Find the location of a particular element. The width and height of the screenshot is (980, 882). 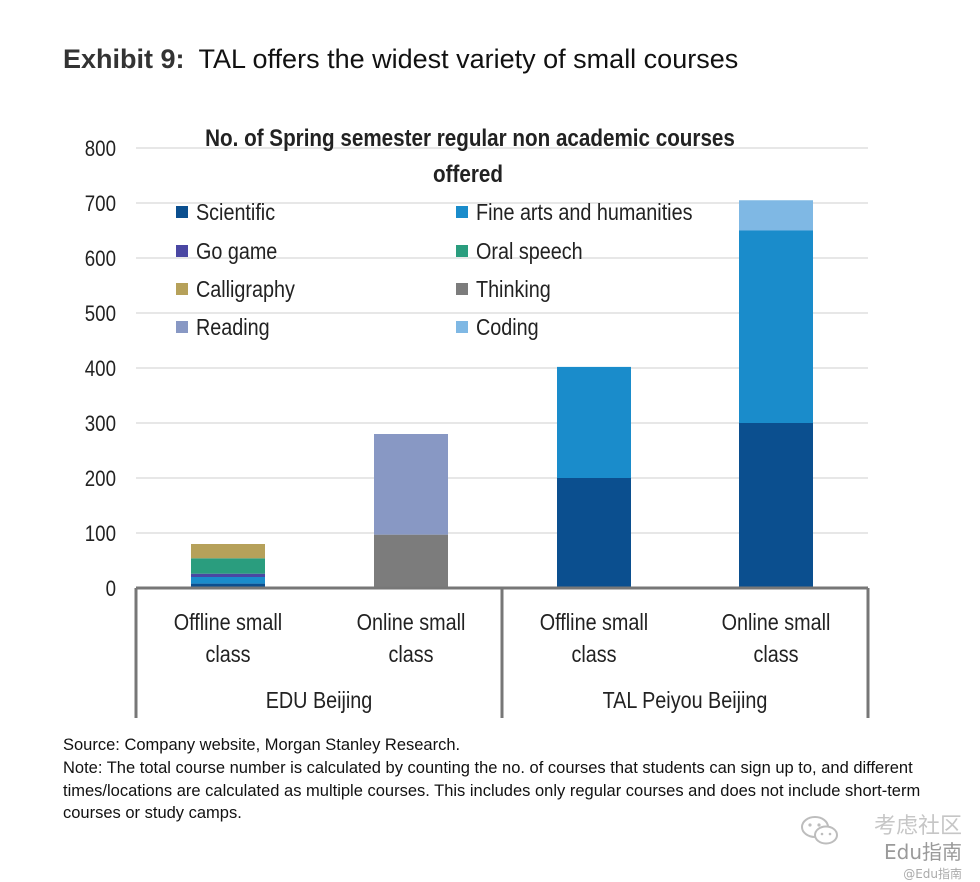

wechat-icon is located at coordinates (819, 830).